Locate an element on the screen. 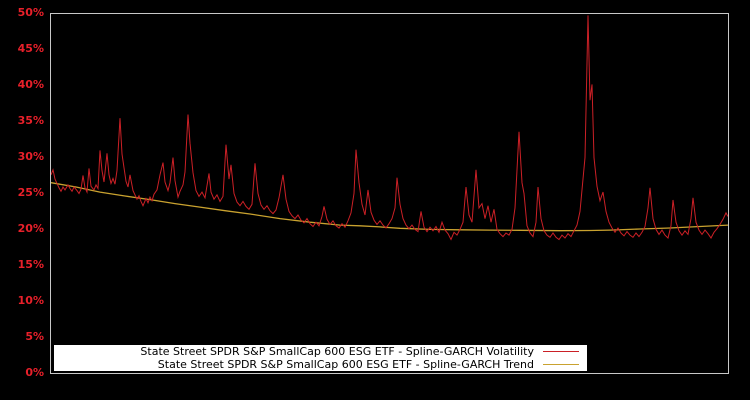 Image resolution: width=750 pixels, height=400 pixels. y-axis-tick-label: 15% is located at coordinates (30, 264).